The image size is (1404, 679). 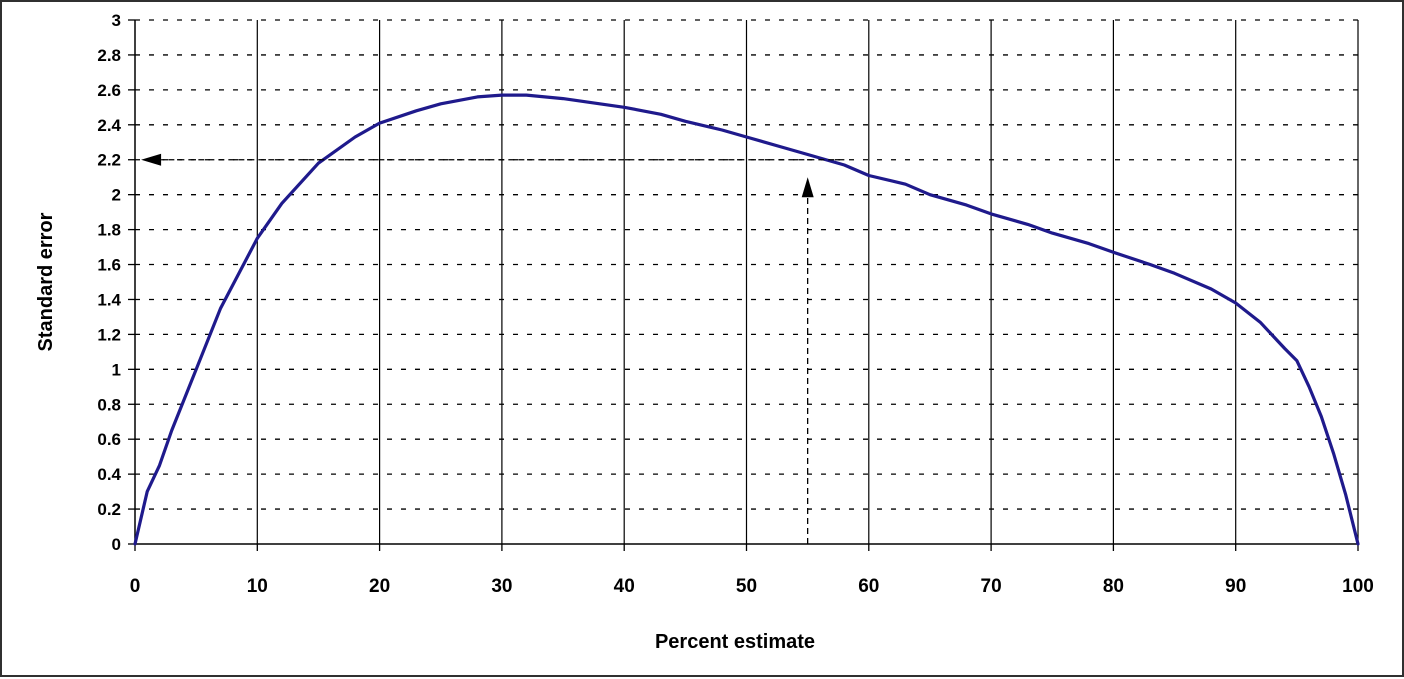 What do you see at coordinates (501, 586) in the screenshot?
I see `x-tick-label: 30` at bounding box center [501, 586].